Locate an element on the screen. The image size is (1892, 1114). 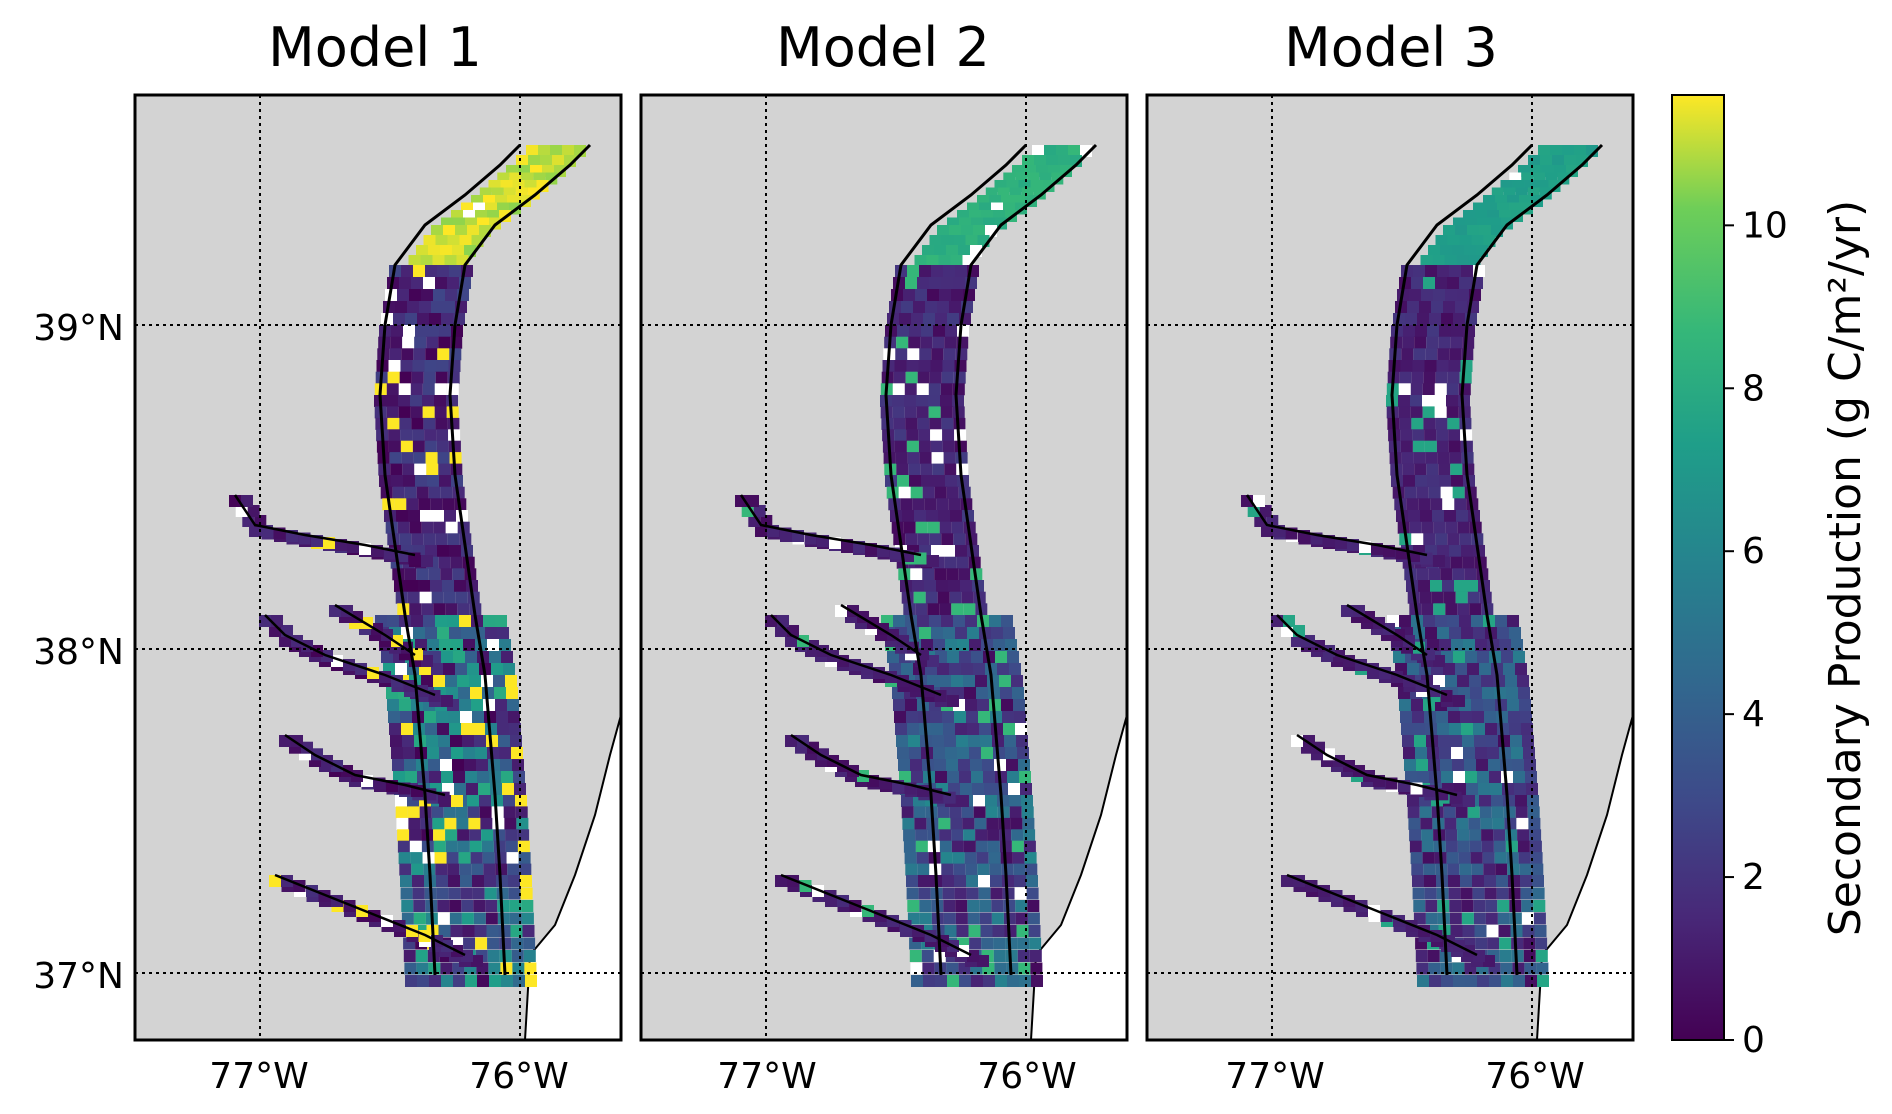
lon-label-76w: 76°W is located at coordinates (518, 1076).